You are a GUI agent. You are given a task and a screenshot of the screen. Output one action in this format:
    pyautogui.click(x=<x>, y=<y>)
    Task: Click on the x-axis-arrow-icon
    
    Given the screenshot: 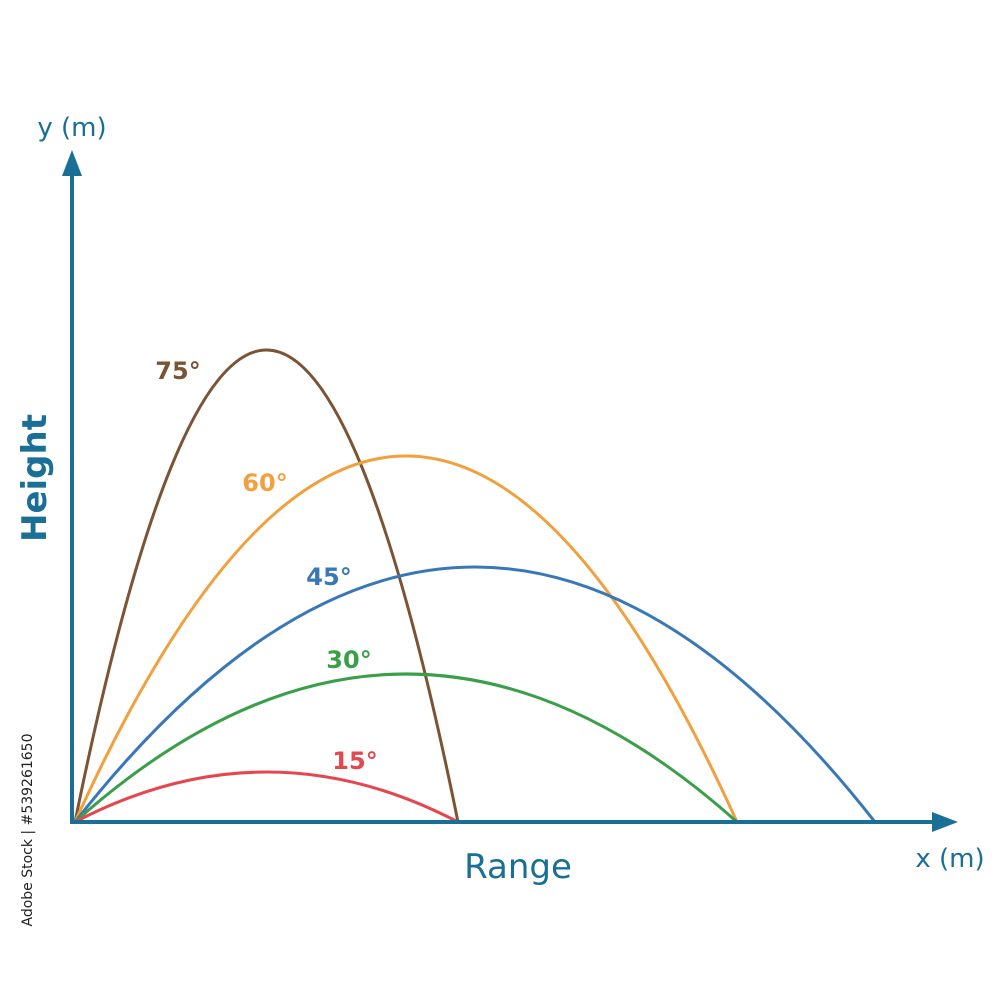 What is the action you would take?
    pyautogui.click(x=945, y=822)
    